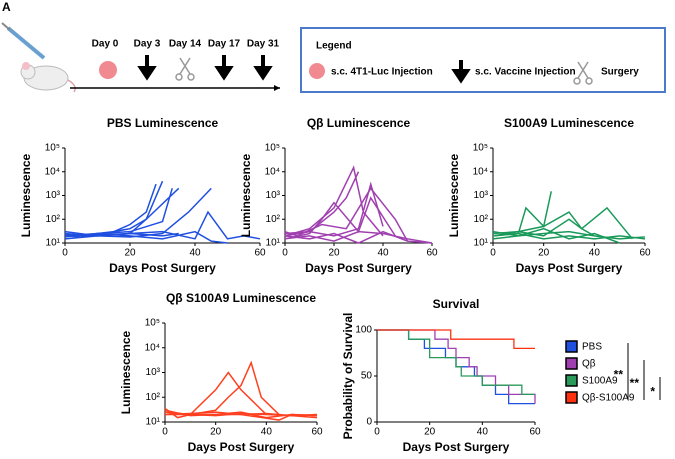 This screenshot has height=459, width=675. What do you see at coordinates (38, 57) in the screenshot?
I see `mouse-icon` at bounding box center [38, 57].